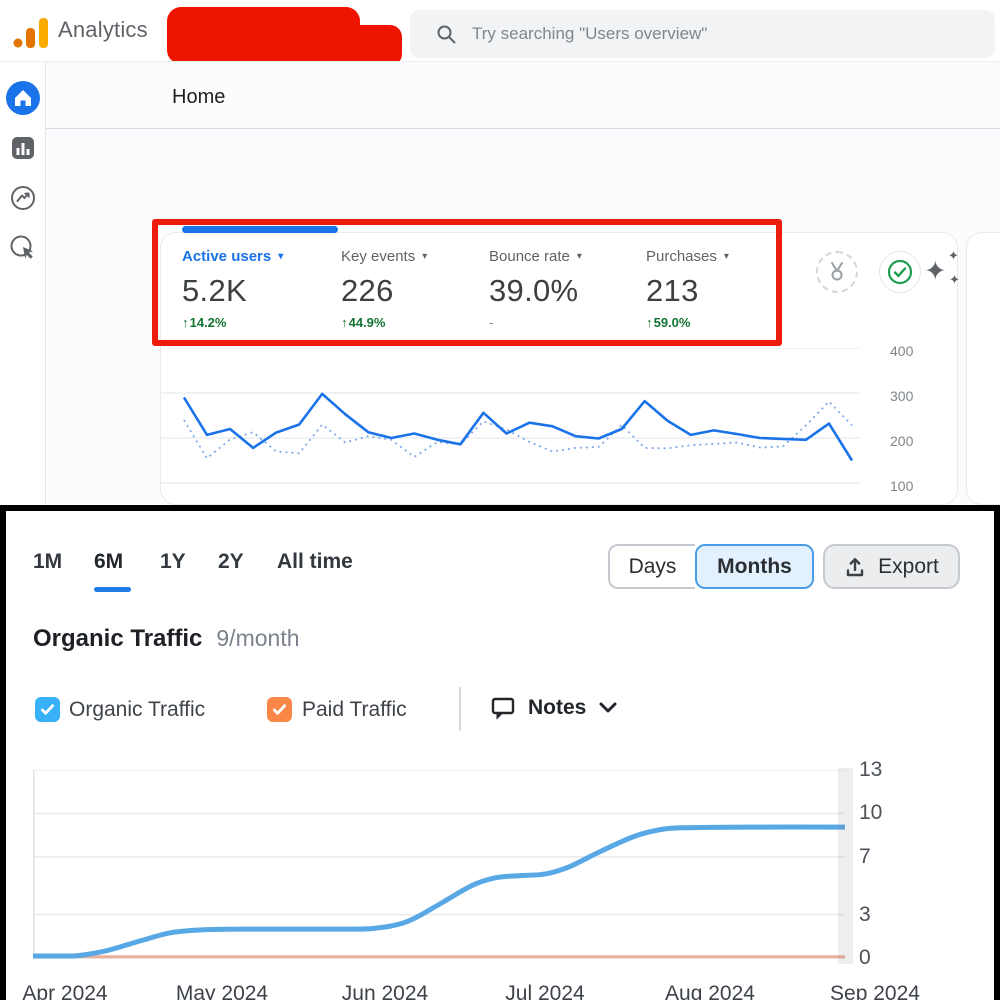  I want to click on ga-y-tick-label: 300, so click(902, 396).